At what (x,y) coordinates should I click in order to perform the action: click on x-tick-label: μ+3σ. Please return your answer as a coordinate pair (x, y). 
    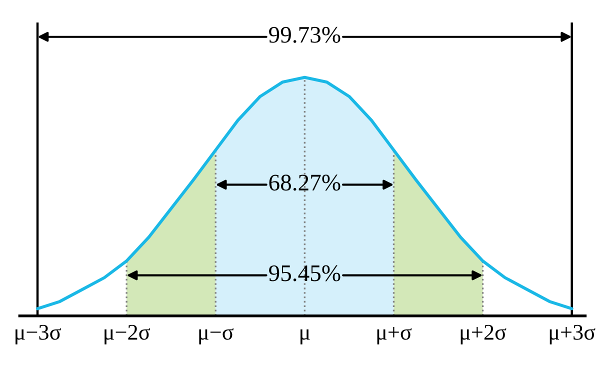
    Looking at the image, I should click on (573, 334).